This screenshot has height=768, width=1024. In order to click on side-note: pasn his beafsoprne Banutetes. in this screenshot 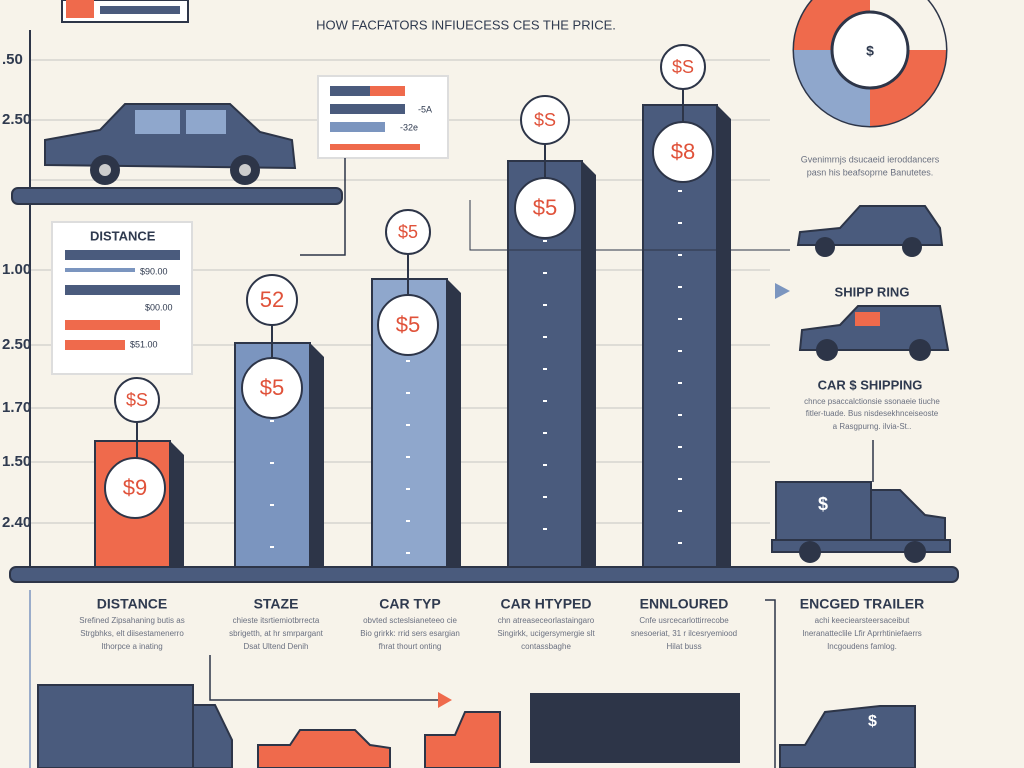, I will do `click(870, 172)`.